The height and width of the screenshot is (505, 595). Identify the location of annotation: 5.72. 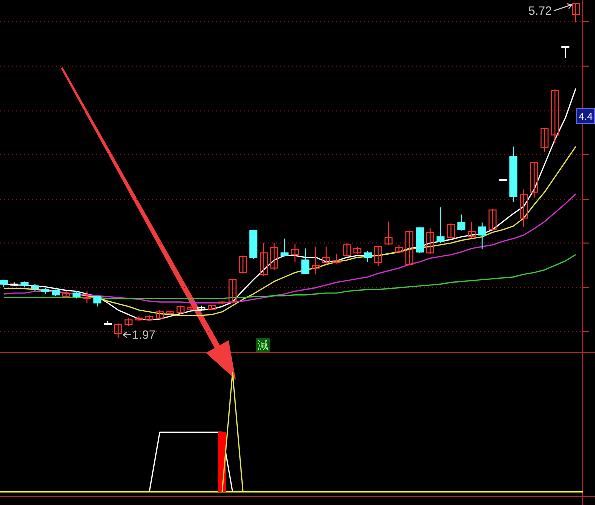
(540, 11).